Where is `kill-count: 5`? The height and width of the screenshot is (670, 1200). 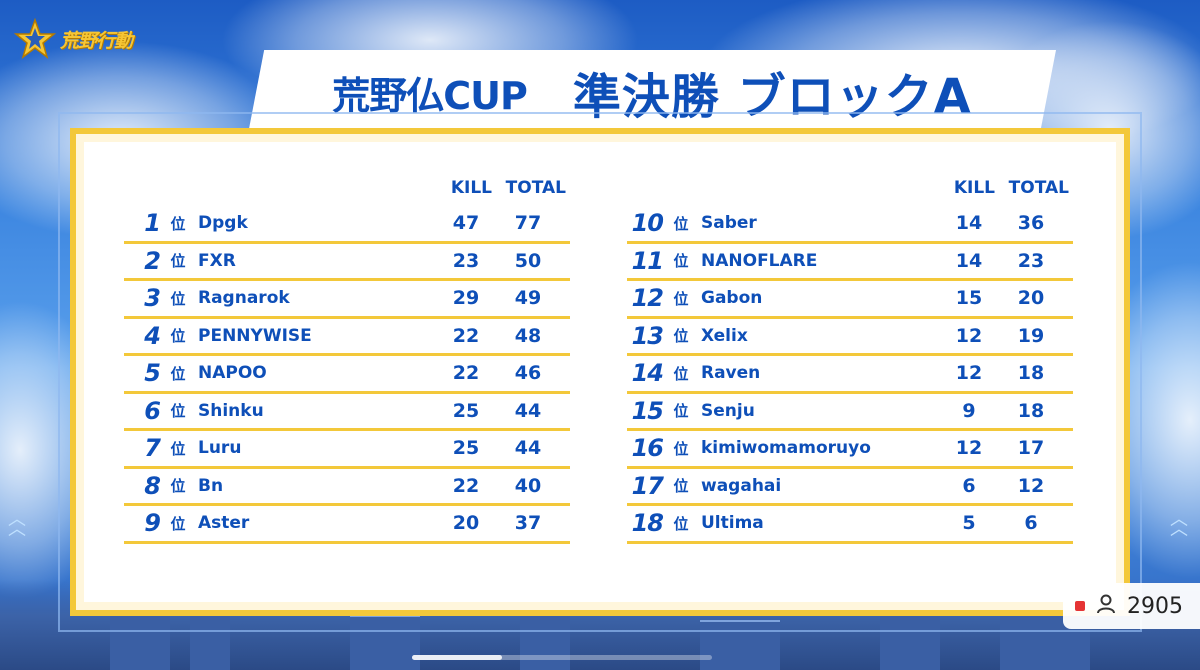 kill-count: 5 is located at coordinates (969, 523).